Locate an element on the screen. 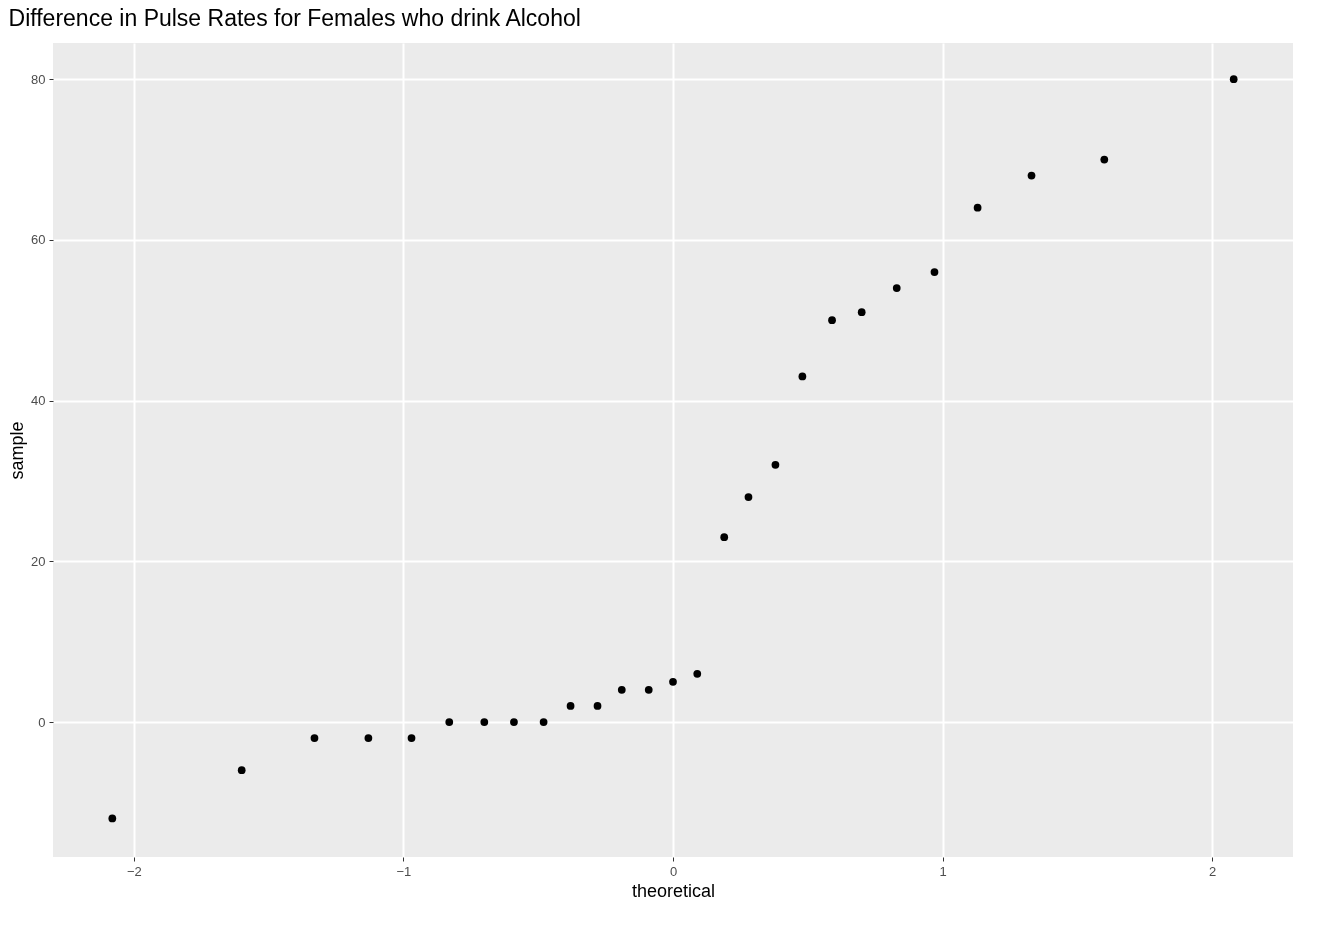 The height and width of the screenshot is (943, 1325). x-tick-label: 2 is located at coordinates (1213, 871).